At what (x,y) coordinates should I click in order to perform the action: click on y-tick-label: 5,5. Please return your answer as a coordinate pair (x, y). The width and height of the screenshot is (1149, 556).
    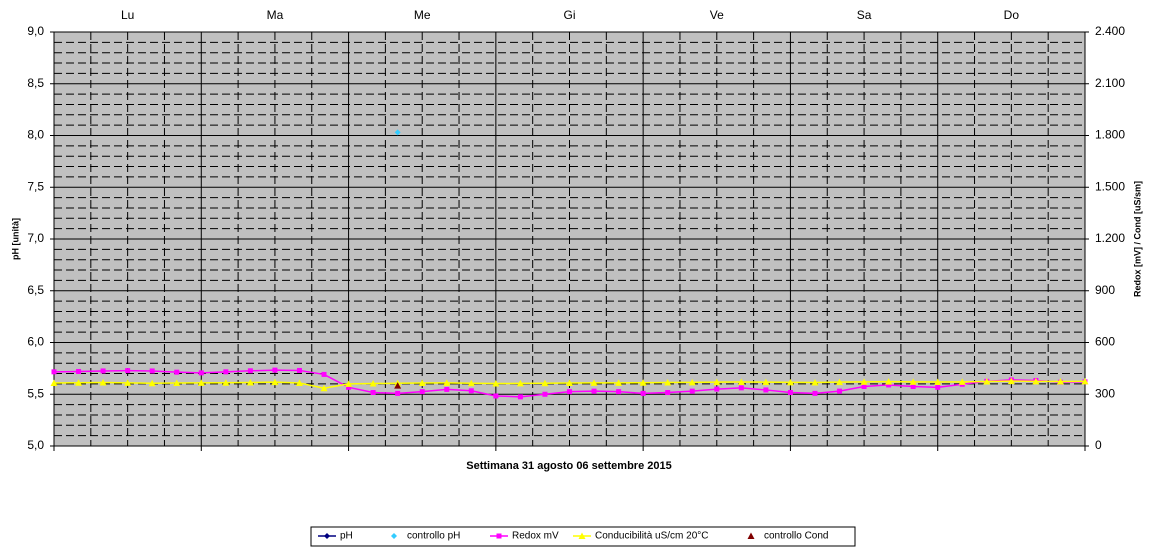
    Looking at the image, I should click on (35, 393).